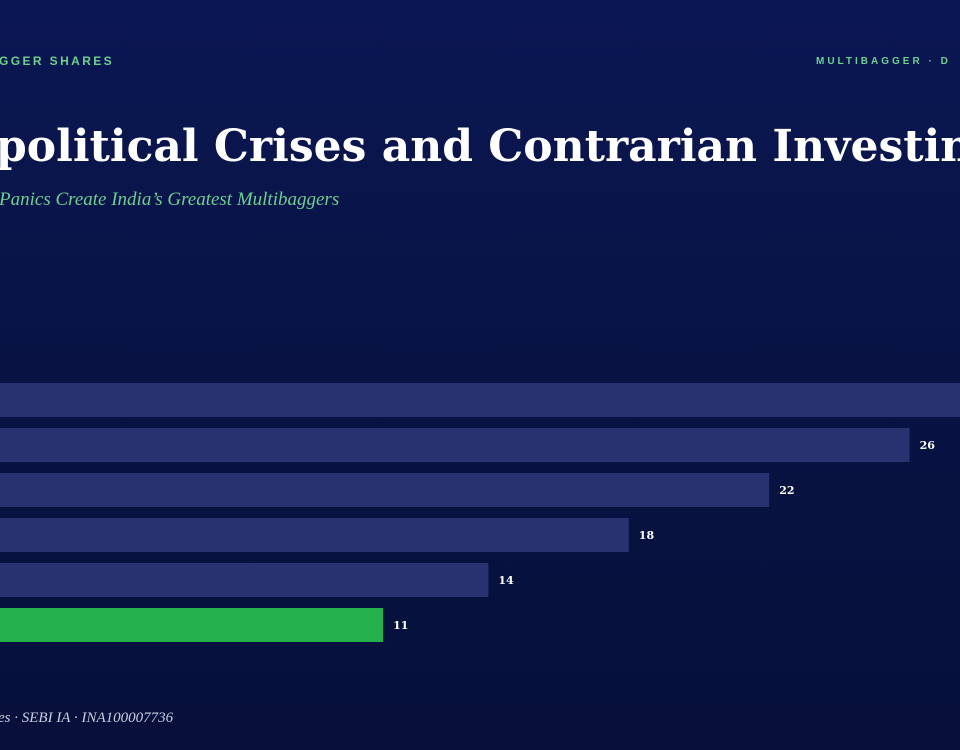 The image size is (960, 750). What do you see at coordinates (480, 146) in the screenshot?
I see `chart-title: political Crises and Contrarian Investin` at bounding box center [480, 146].